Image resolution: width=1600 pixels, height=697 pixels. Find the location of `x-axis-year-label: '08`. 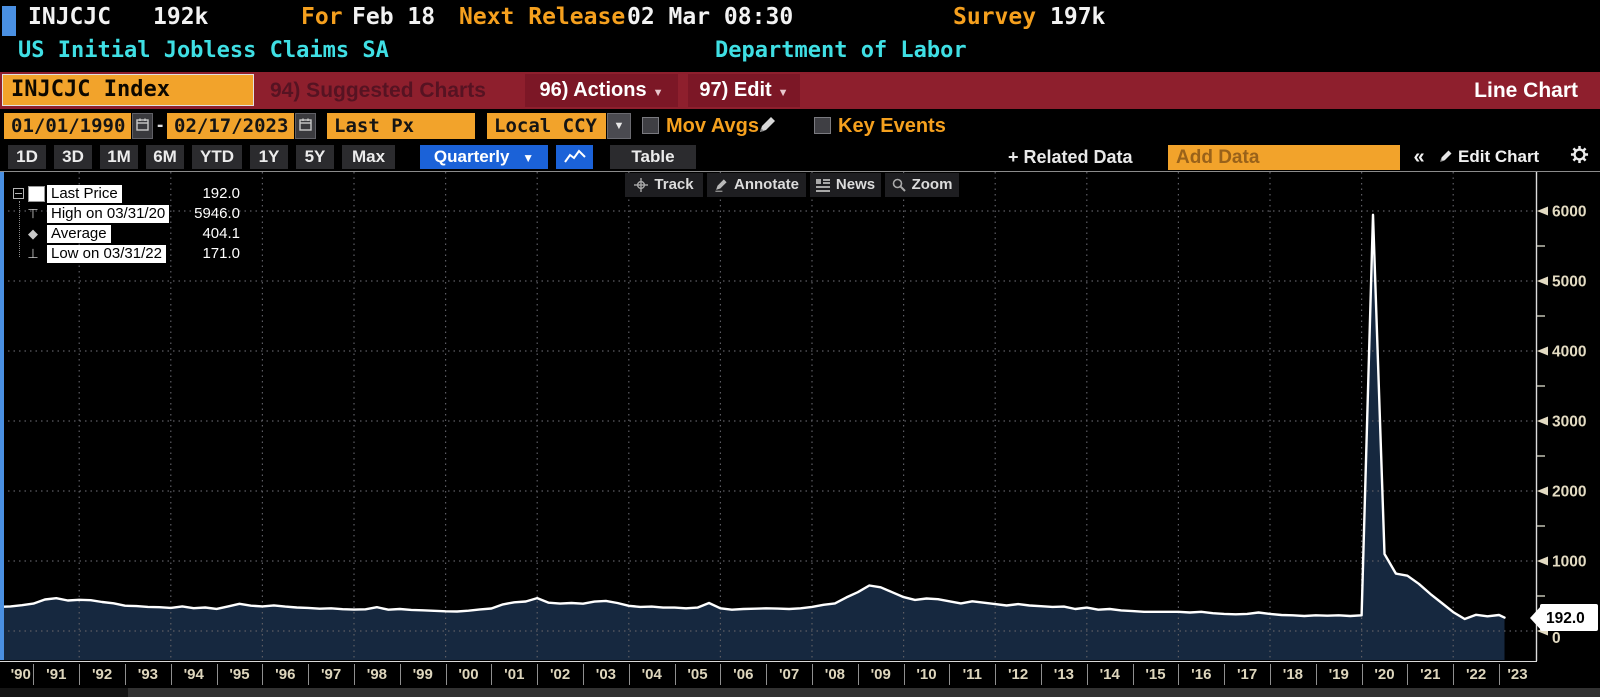

x-axis-year-label: '08 is located at coordinates (835, 674).